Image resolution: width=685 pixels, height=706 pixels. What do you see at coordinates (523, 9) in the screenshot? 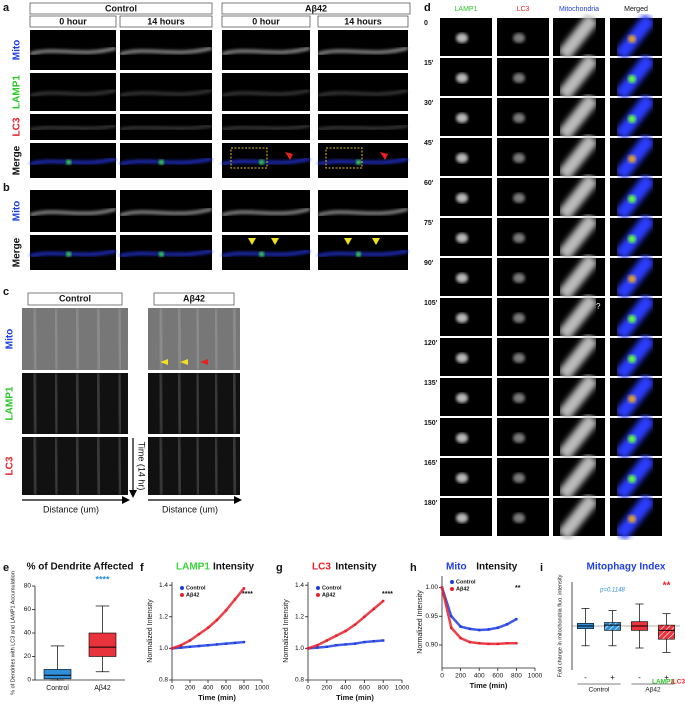
I see `column-header: LC3` at bounding box center [523, 9].